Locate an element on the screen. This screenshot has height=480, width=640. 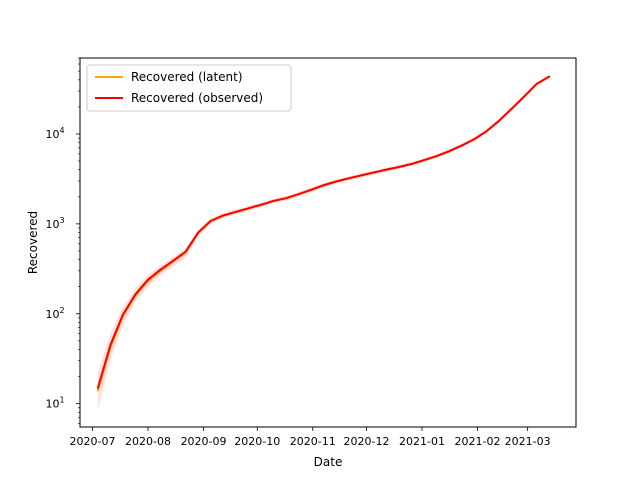
y-tick-exponent: 2 is located at coordinates (61, 310).